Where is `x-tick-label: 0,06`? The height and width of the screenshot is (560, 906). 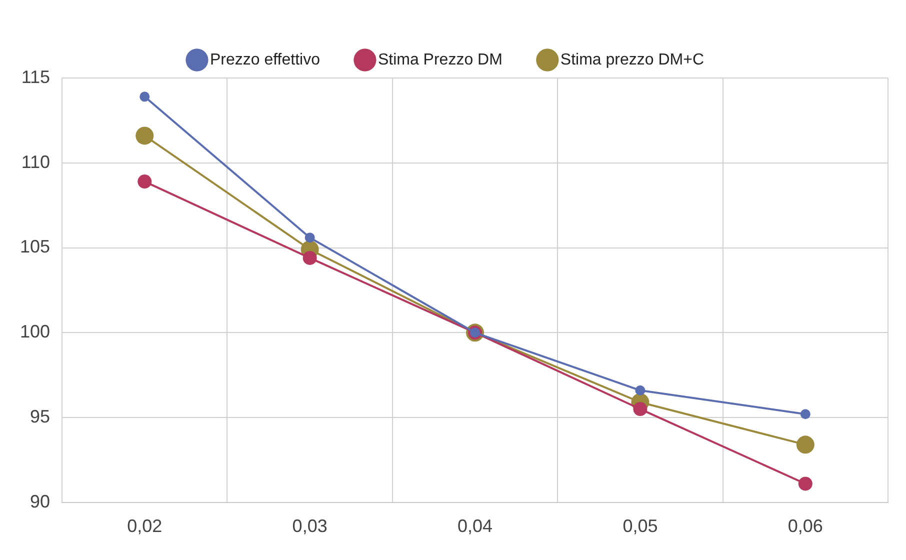
x-tick-label: 0,06 is located at coordinates (805, 526).